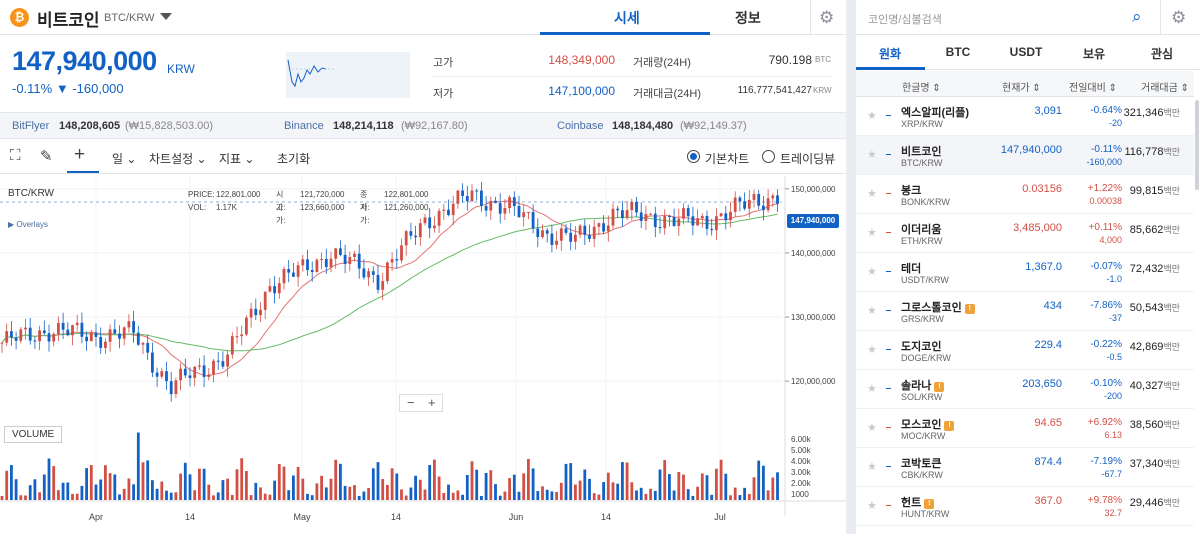  I want to click on col-name: 한글명 ⇕, so click(921, 88).